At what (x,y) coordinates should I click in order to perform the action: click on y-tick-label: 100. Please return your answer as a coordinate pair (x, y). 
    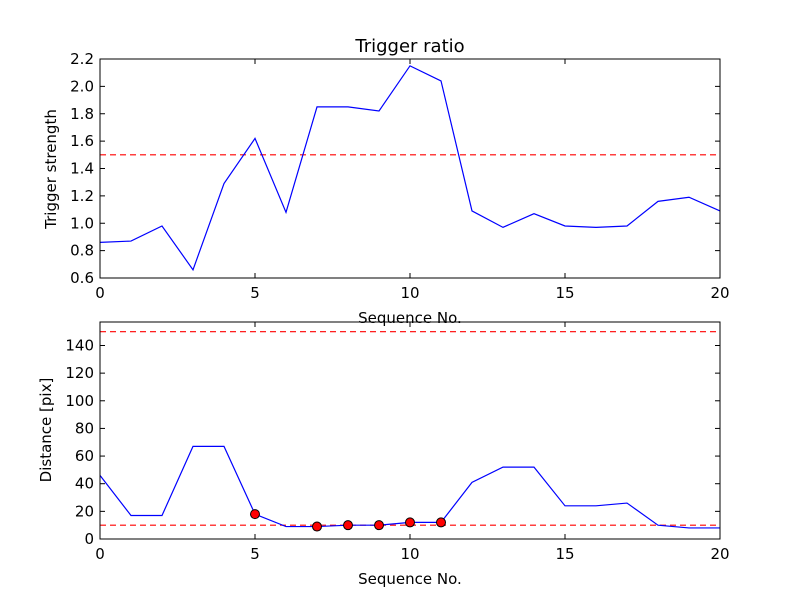
    Looking at the image, I should click on (79, 401).